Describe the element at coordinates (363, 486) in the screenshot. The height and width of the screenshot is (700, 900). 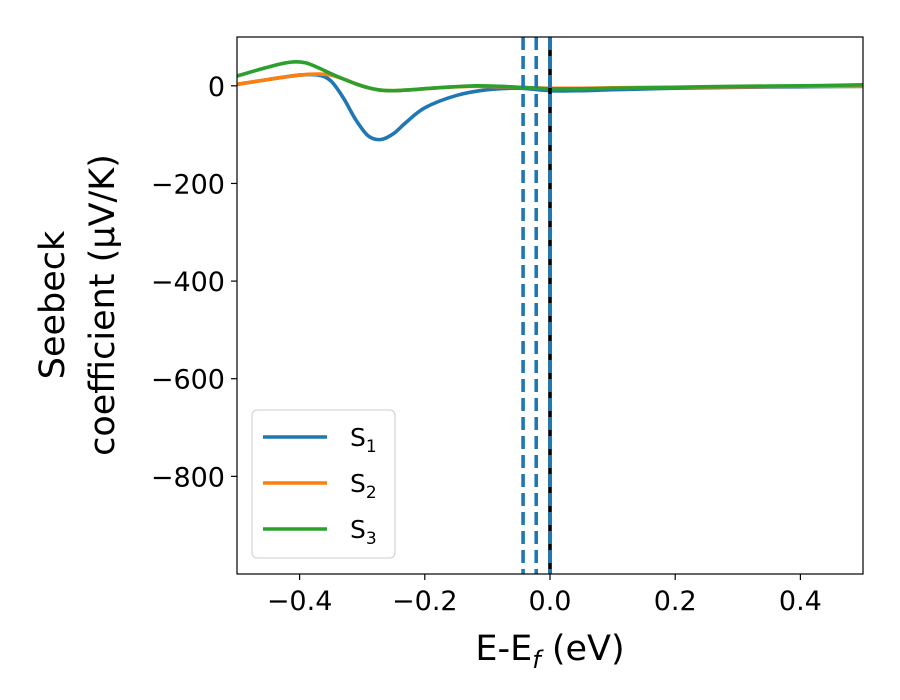
I see `legend-label-s2: S2` at that location.